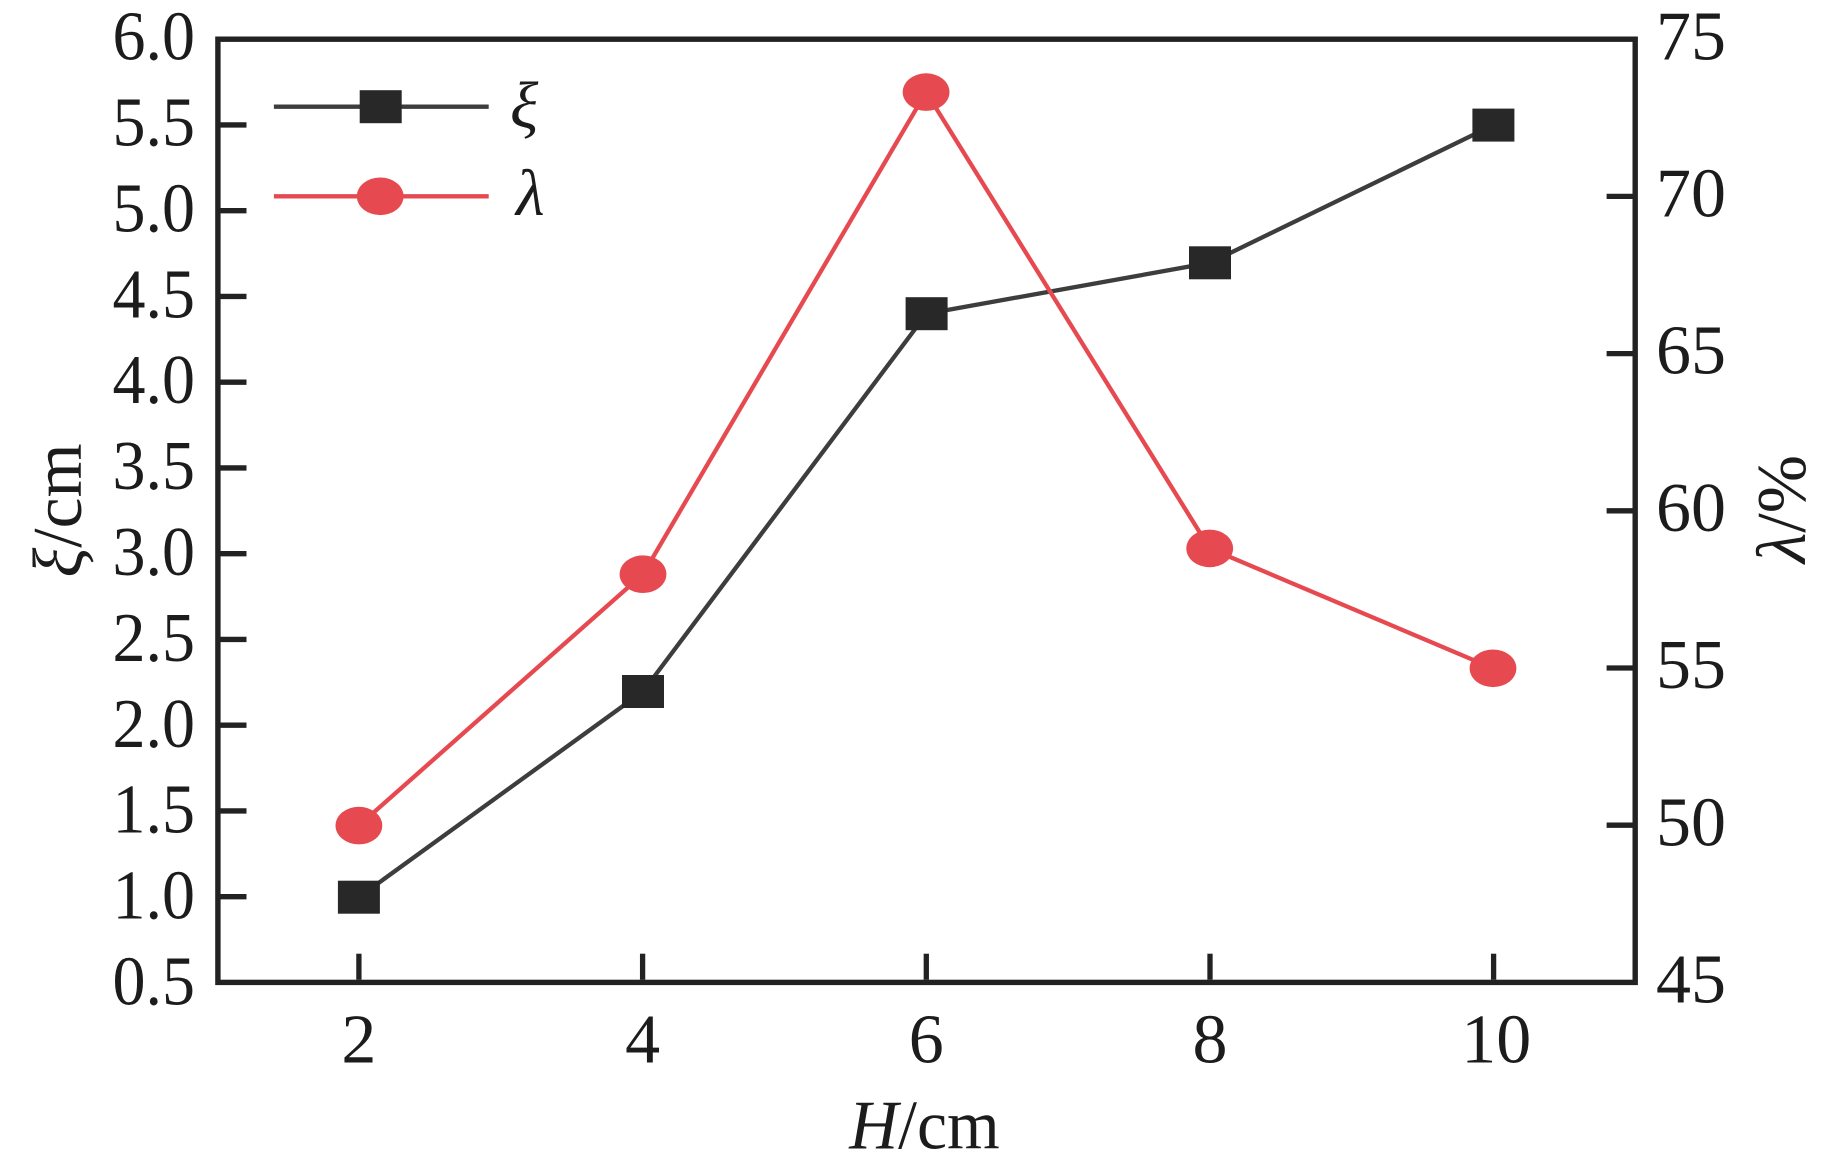  Describe the element at coordinates (1691, 37) in the screenshot. I see `svg-text: 75` at that location.